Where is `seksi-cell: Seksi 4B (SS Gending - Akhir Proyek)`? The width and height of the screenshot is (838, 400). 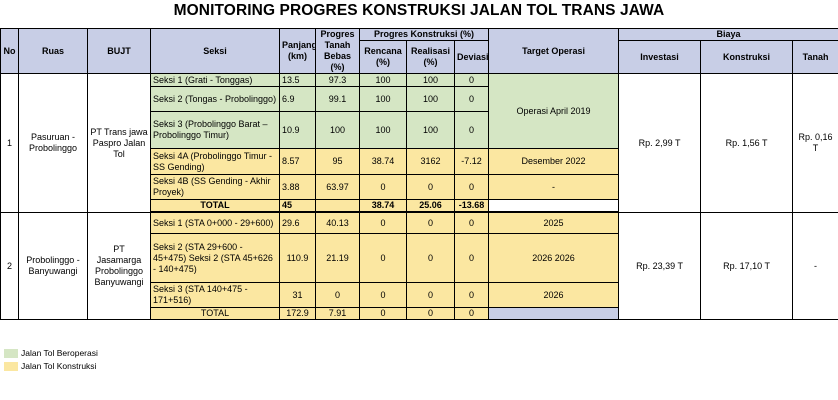
seksi-cell: Seksi 4B (SS Gending - Akhir Proyek) is located at coordinates (215, 187).